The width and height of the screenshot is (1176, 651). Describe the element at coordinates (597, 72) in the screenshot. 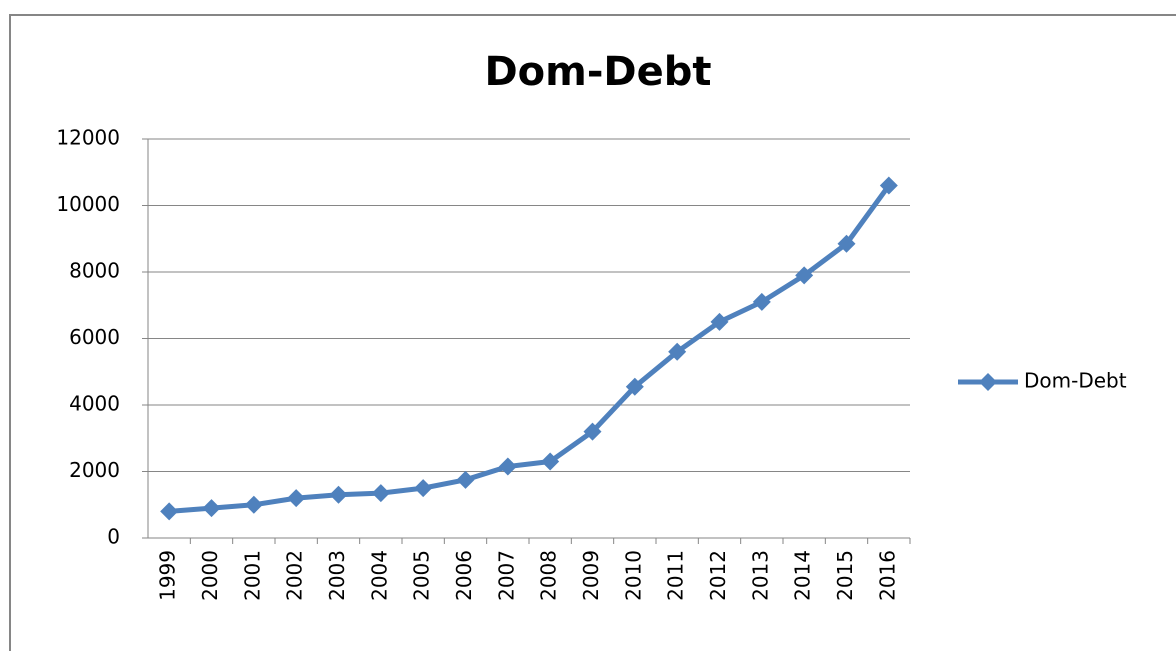

I see `chart-title: Dom-Debt` at that location.